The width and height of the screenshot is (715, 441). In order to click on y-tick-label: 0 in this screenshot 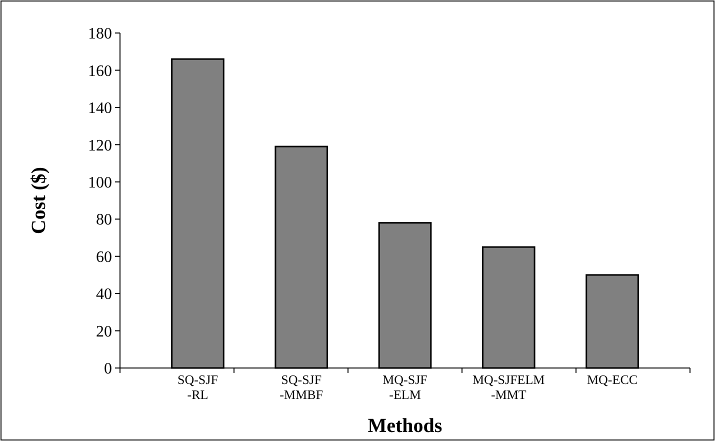, I will do `click(108, 369)`.